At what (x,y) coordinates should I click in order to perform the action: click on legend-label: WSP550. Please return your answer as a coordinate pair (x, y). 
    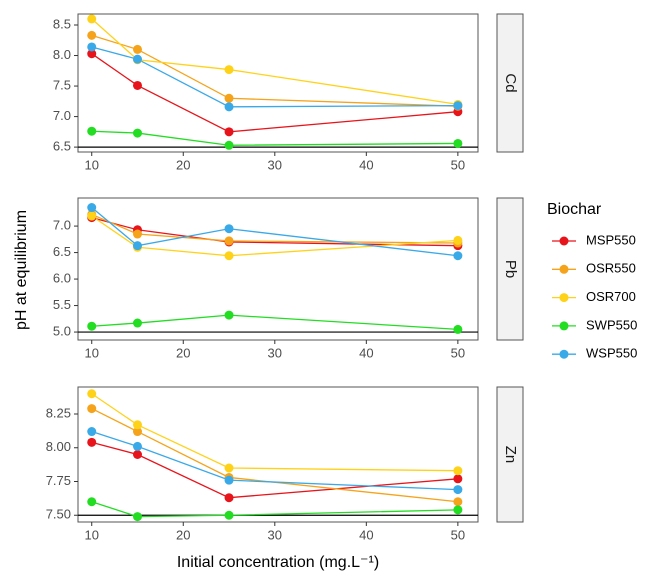
    Looking at the image, I should click on (611, 353).